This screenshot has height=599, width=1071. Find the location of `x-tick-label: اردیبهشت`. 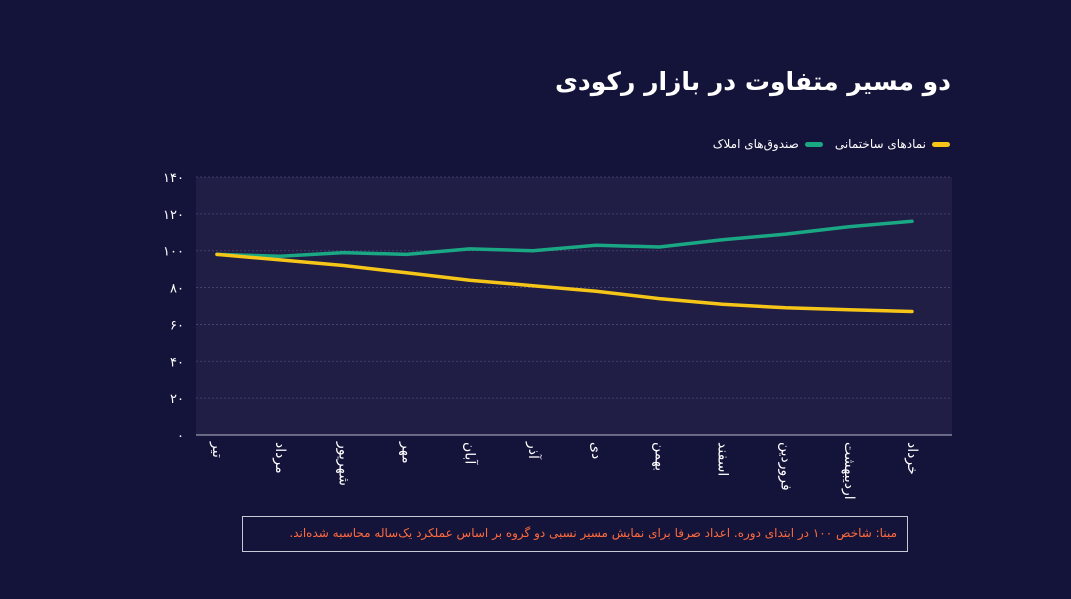

x-tick-label: اردیبهشت is located at coordinates (849, 471).